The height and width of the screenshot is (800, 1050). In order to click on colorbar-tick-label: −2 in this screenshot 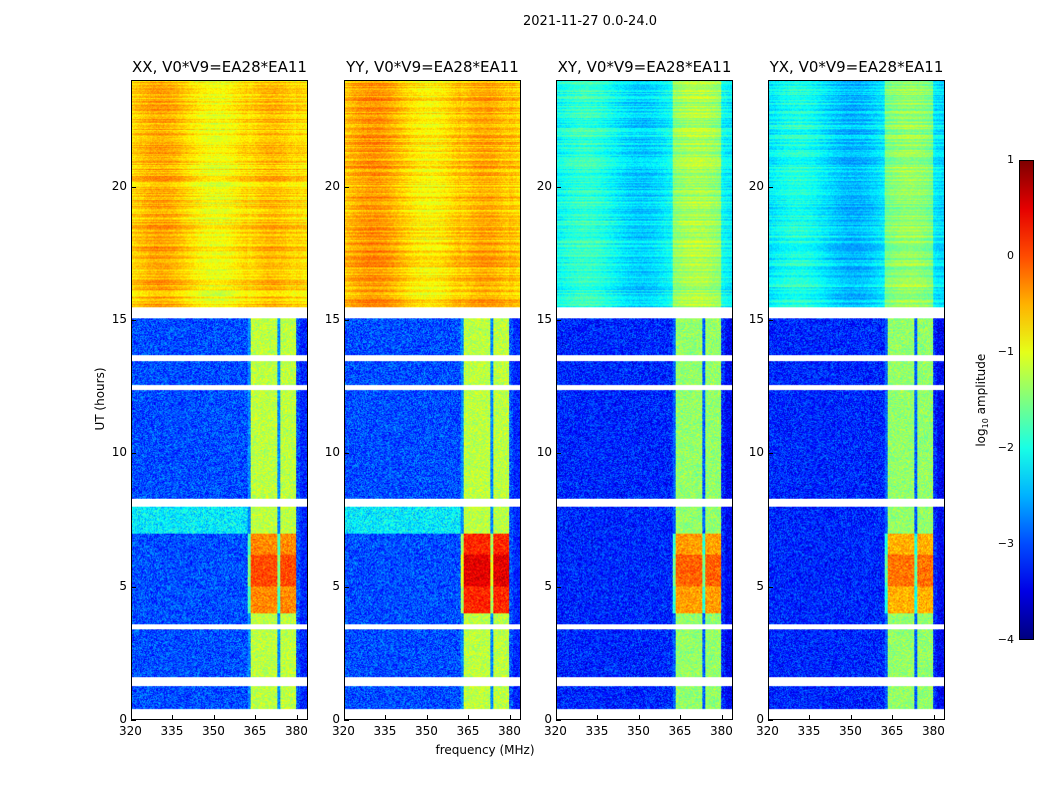, I will do `click(1005, 447)`.